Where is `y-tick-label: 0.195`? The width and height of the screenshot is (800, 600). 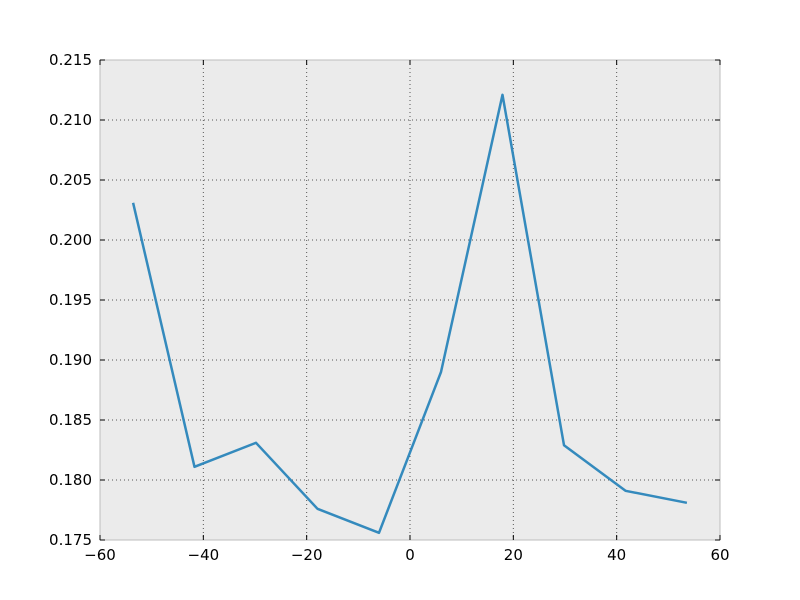 y-tick-label: 0.195 is located at coordinates (70, 300).